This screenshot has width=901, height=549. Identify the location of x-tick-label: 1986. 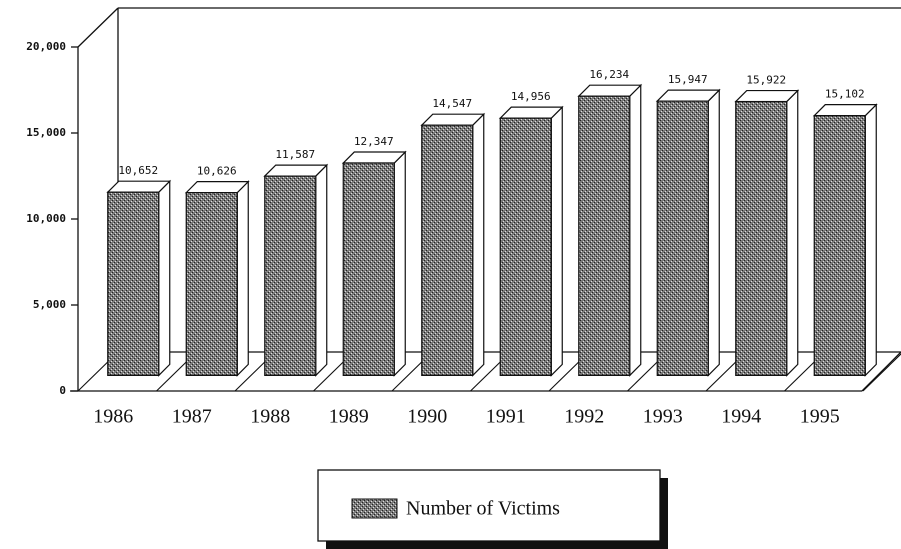
(113, 417).